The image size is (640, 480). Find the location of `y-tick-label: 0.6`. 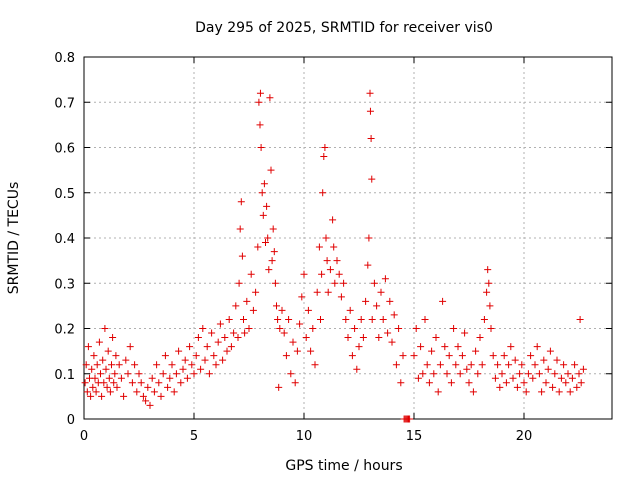

y-tick-label: 0.6 is located at coordinates (64, 149).